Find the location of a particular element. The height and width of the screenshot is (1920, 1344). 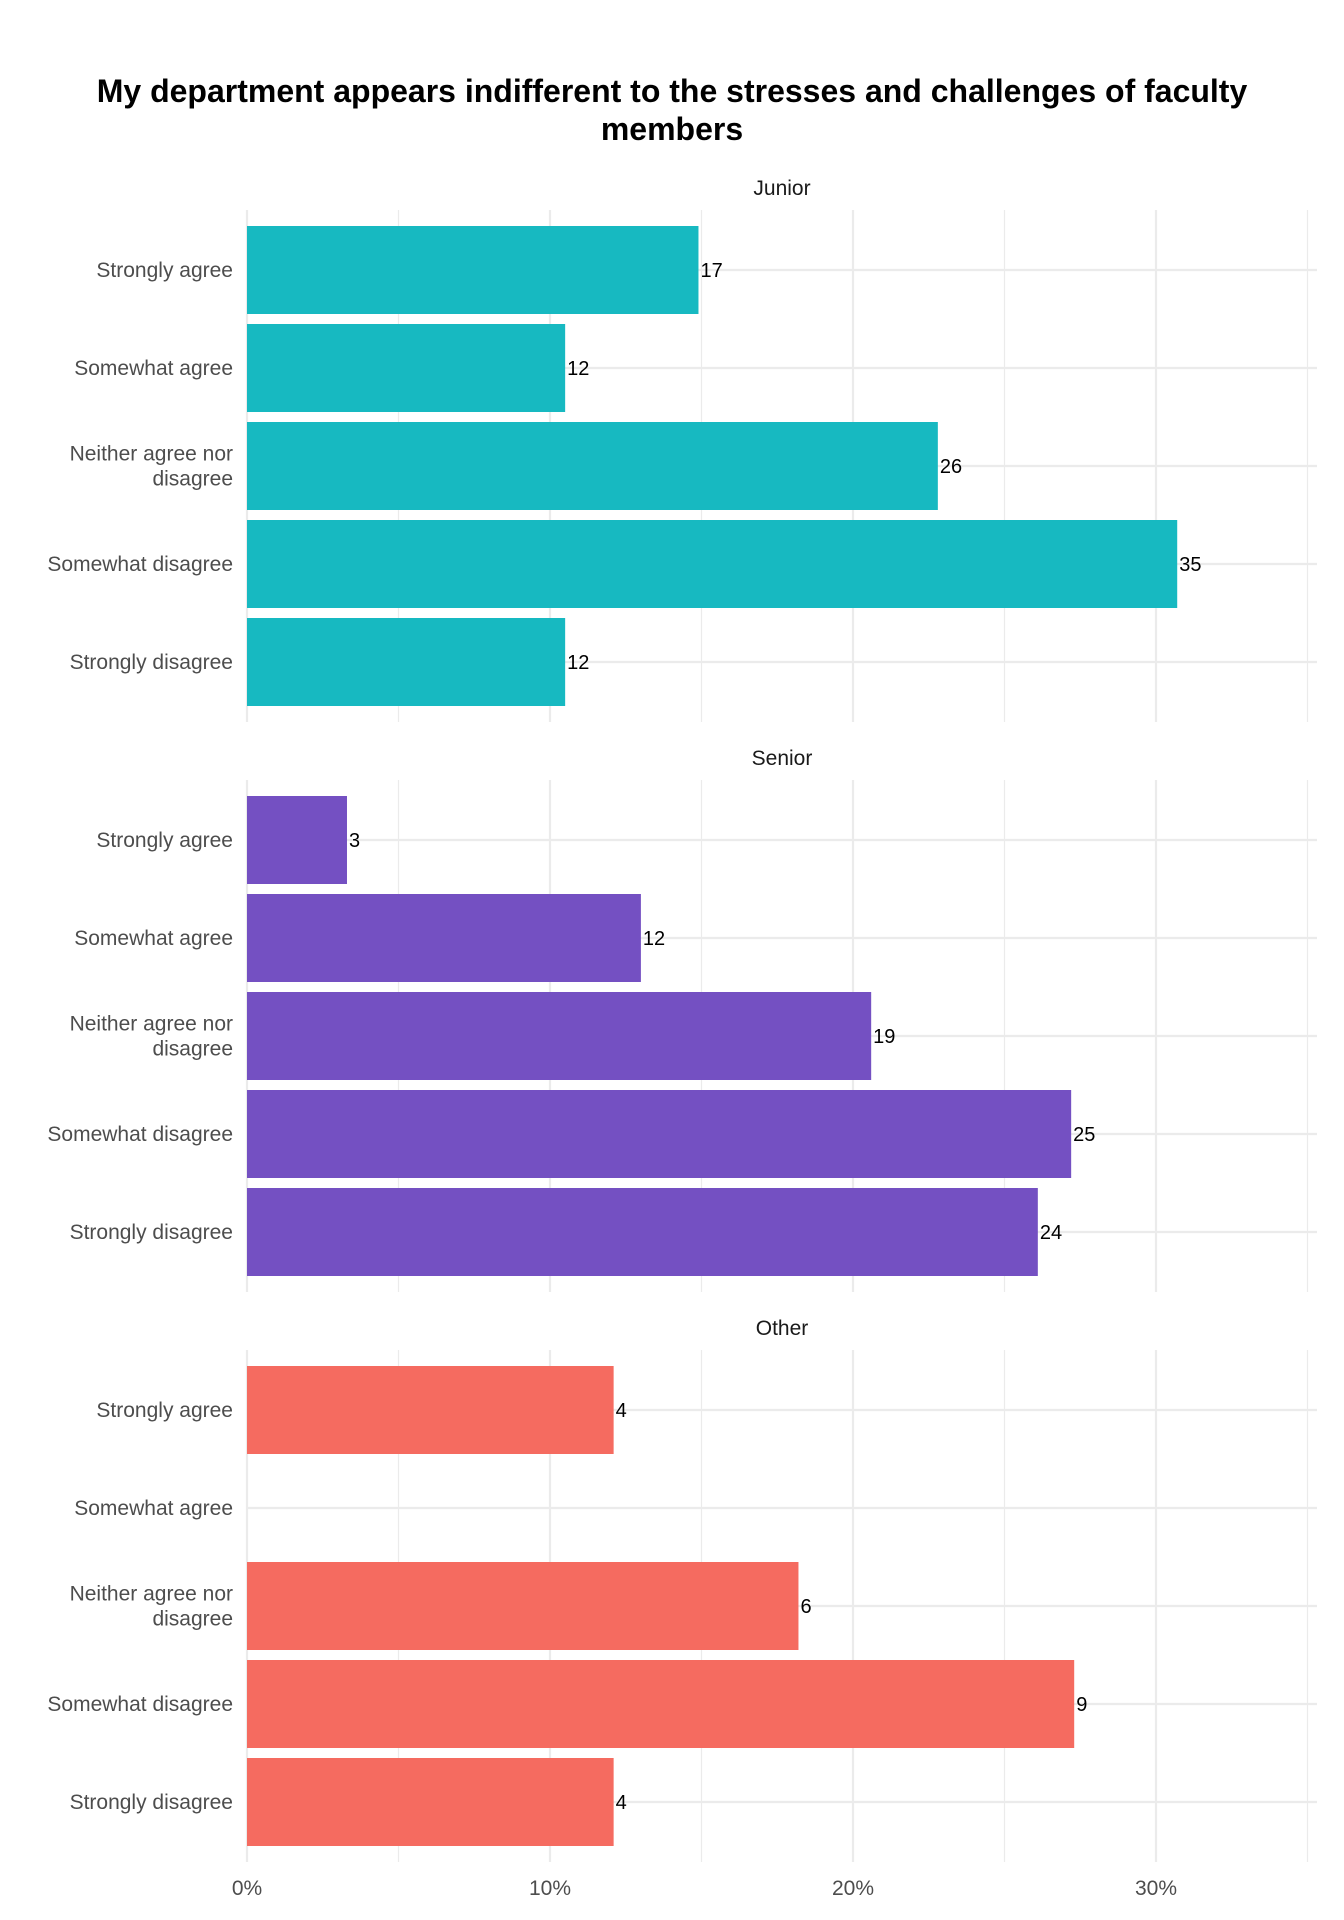

facet-label-senior: Senior is located at coordinates (782, 758).